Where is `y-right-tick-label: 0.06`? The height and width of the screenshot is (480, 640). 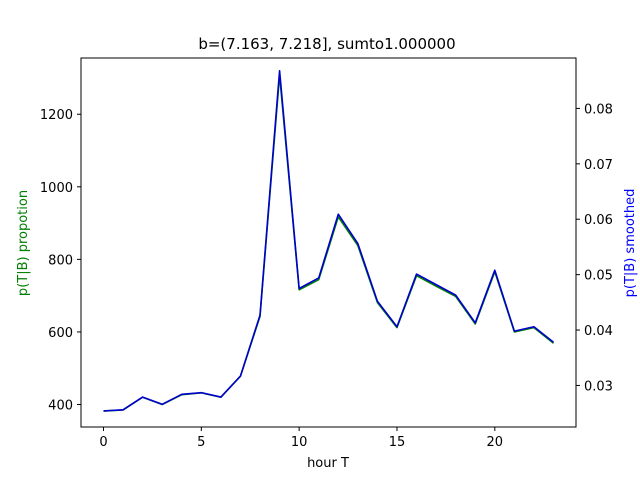
y-right-tick-label: 0.06 is located at coordinates (598, 220).